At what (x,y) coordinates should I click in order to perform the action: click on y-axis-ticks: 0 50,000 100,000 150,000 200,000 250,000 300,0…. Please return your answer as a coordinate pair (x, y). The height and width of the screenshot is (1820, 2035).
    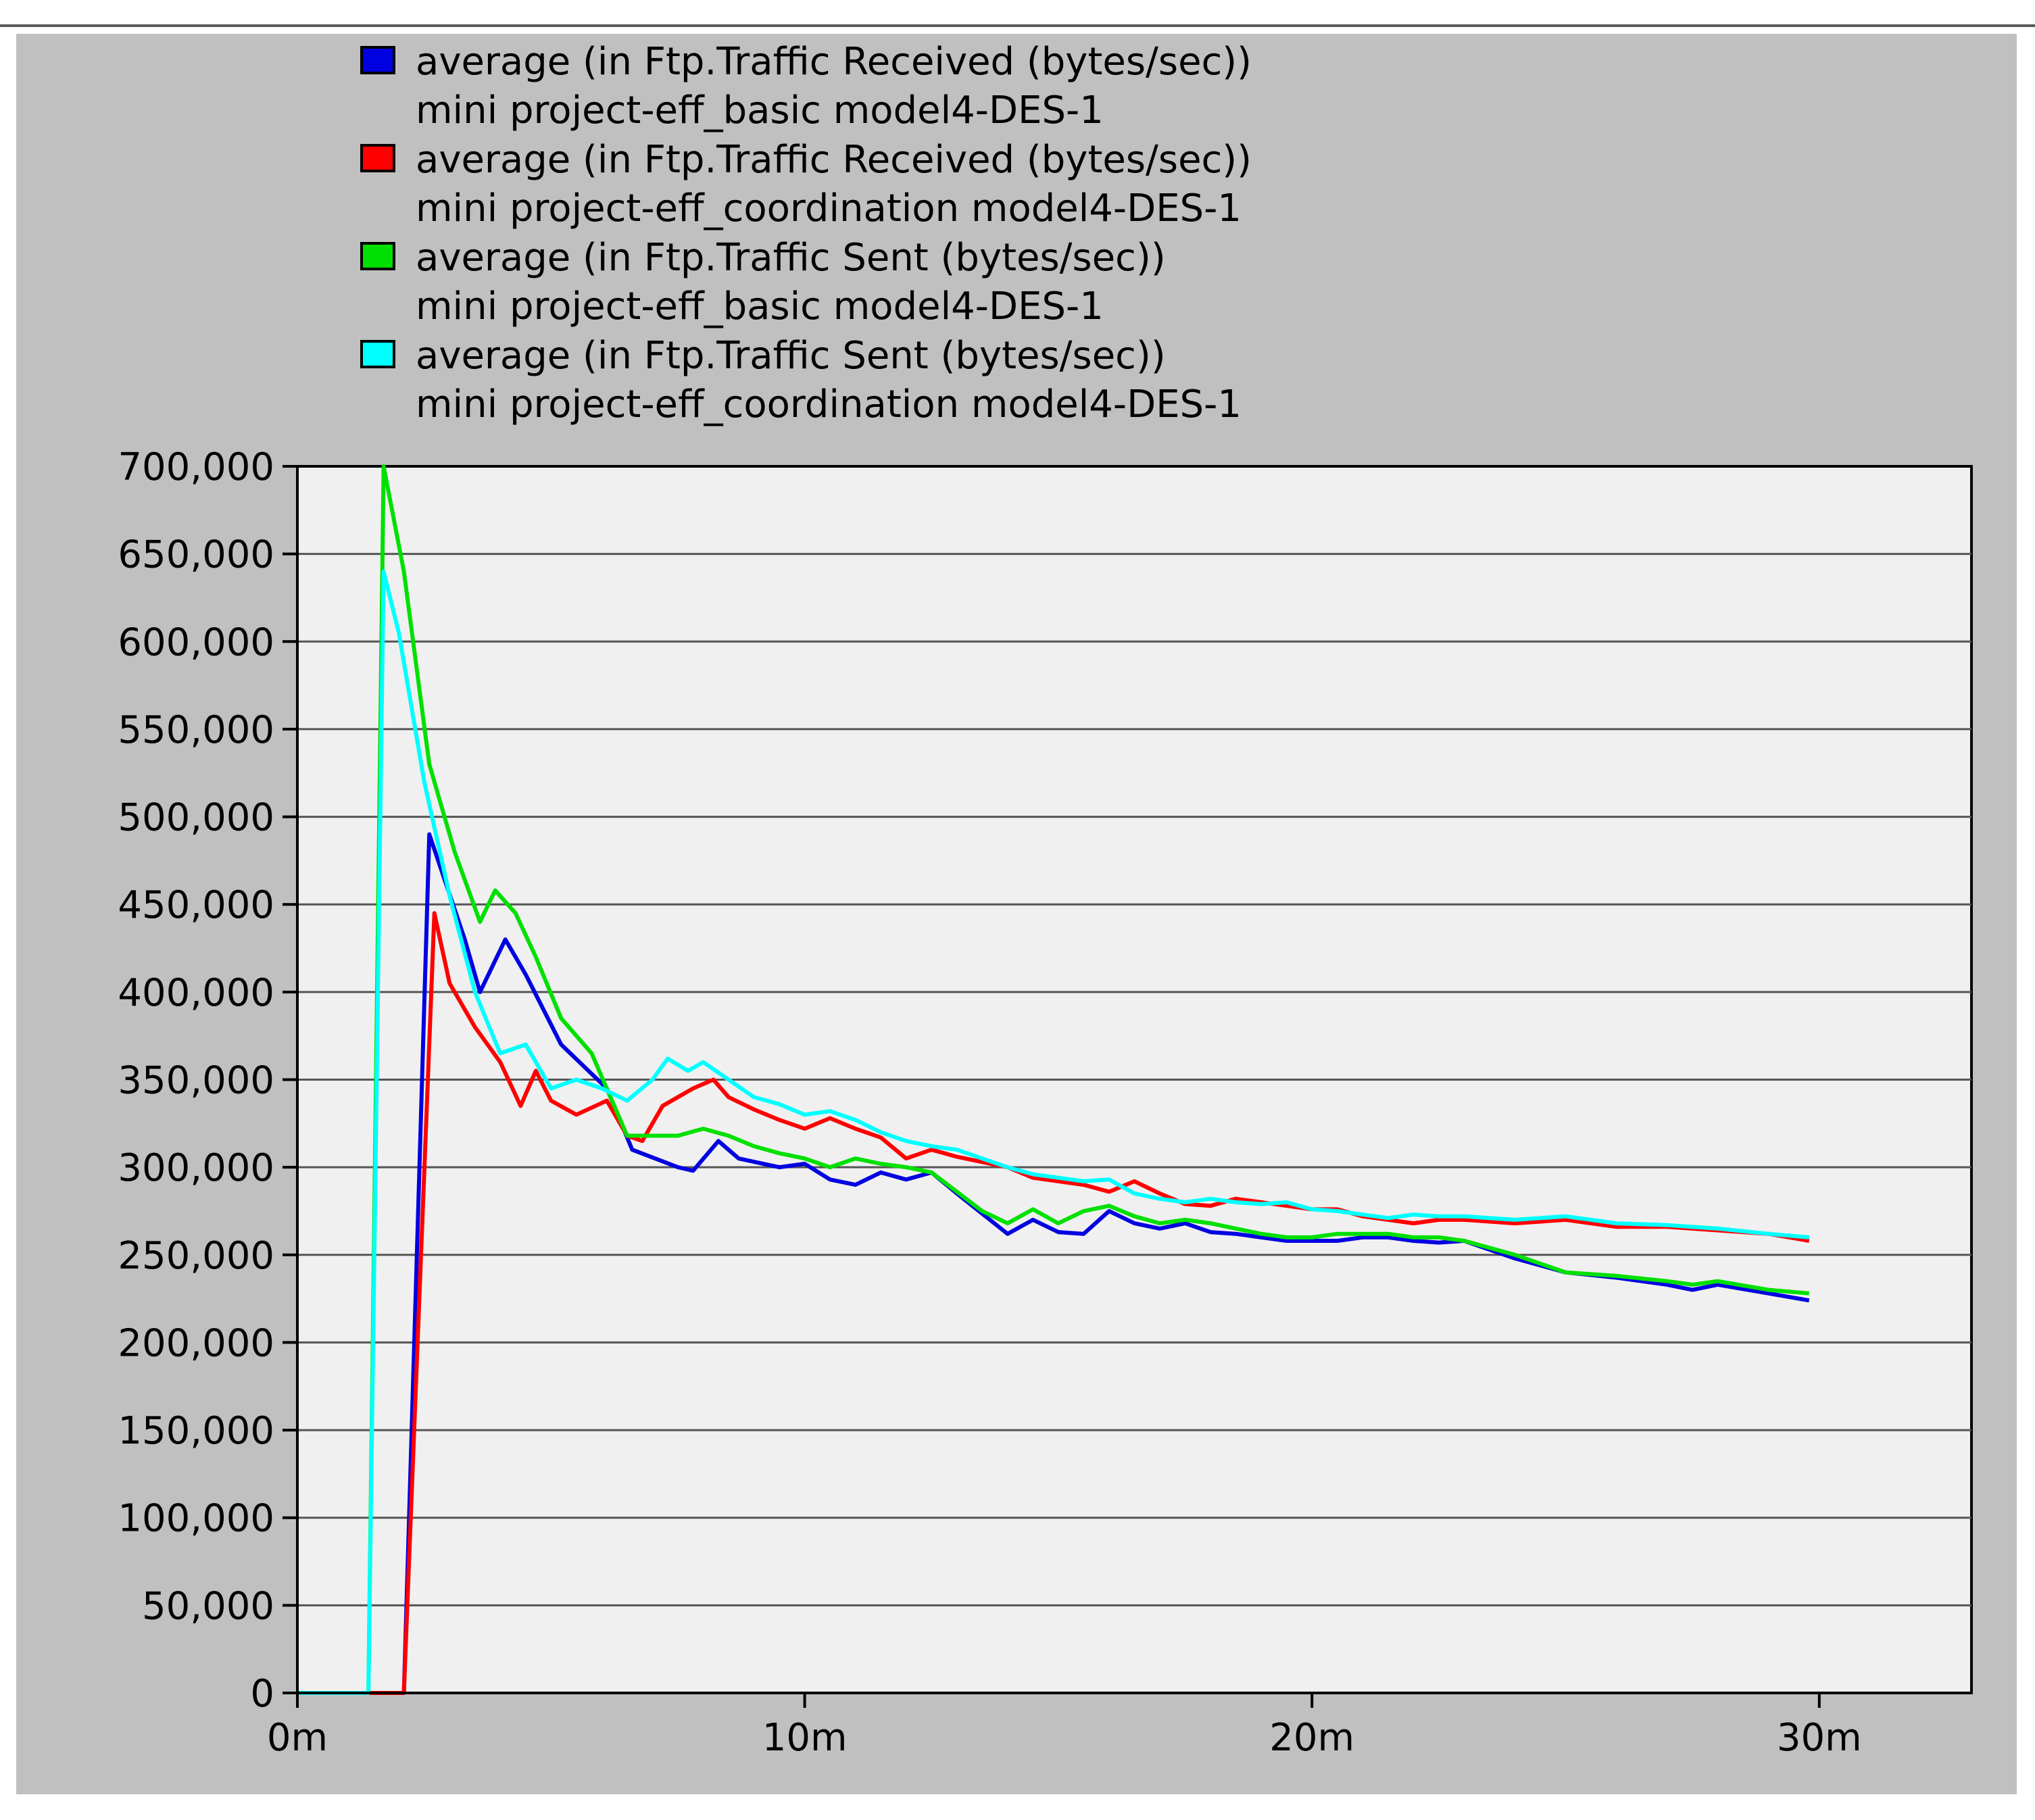
    Looking at the image, I should click on (208, 1081).